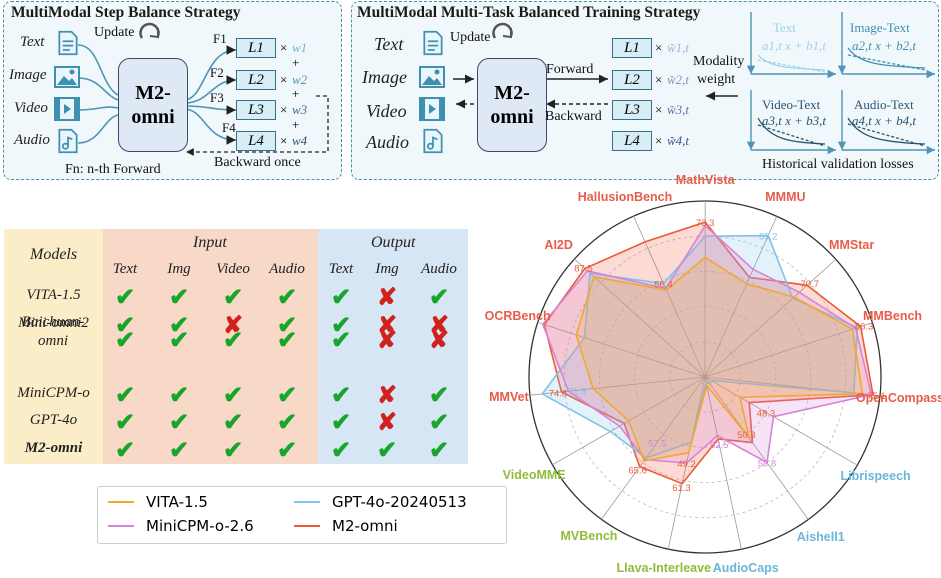 The image size is (941, 578). I want to click on mini-chart-videotext-formula: a3,t x + b3,t, so click(794, 120).